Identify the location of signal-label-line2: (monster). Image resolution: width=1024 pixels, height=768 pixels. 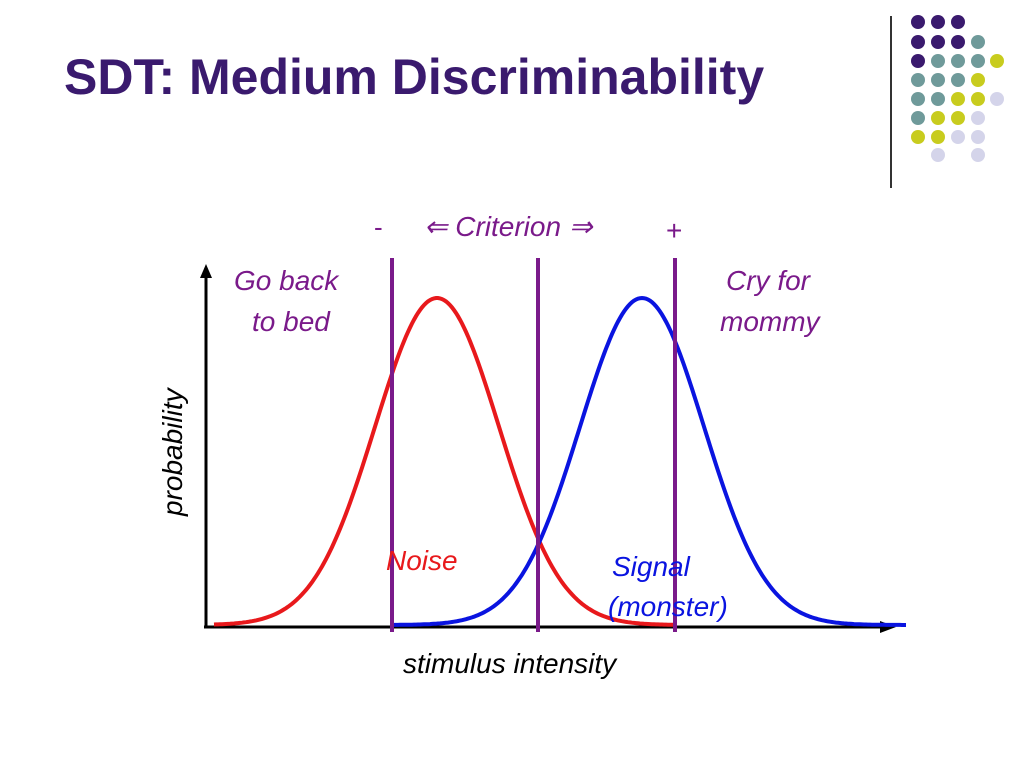
(668, 606).